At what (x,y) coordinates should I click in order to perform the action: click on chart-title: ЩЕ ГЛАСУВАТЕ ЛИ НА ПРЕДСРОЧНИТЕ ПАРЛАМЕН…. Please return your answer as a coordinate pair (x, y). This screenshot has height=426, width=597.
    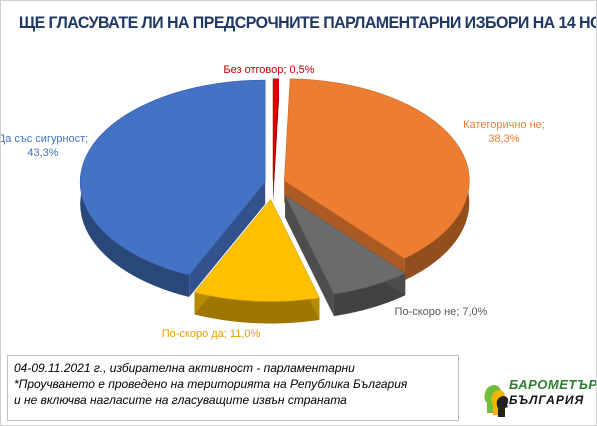
    Looking at the image, I should click on (307, 22).